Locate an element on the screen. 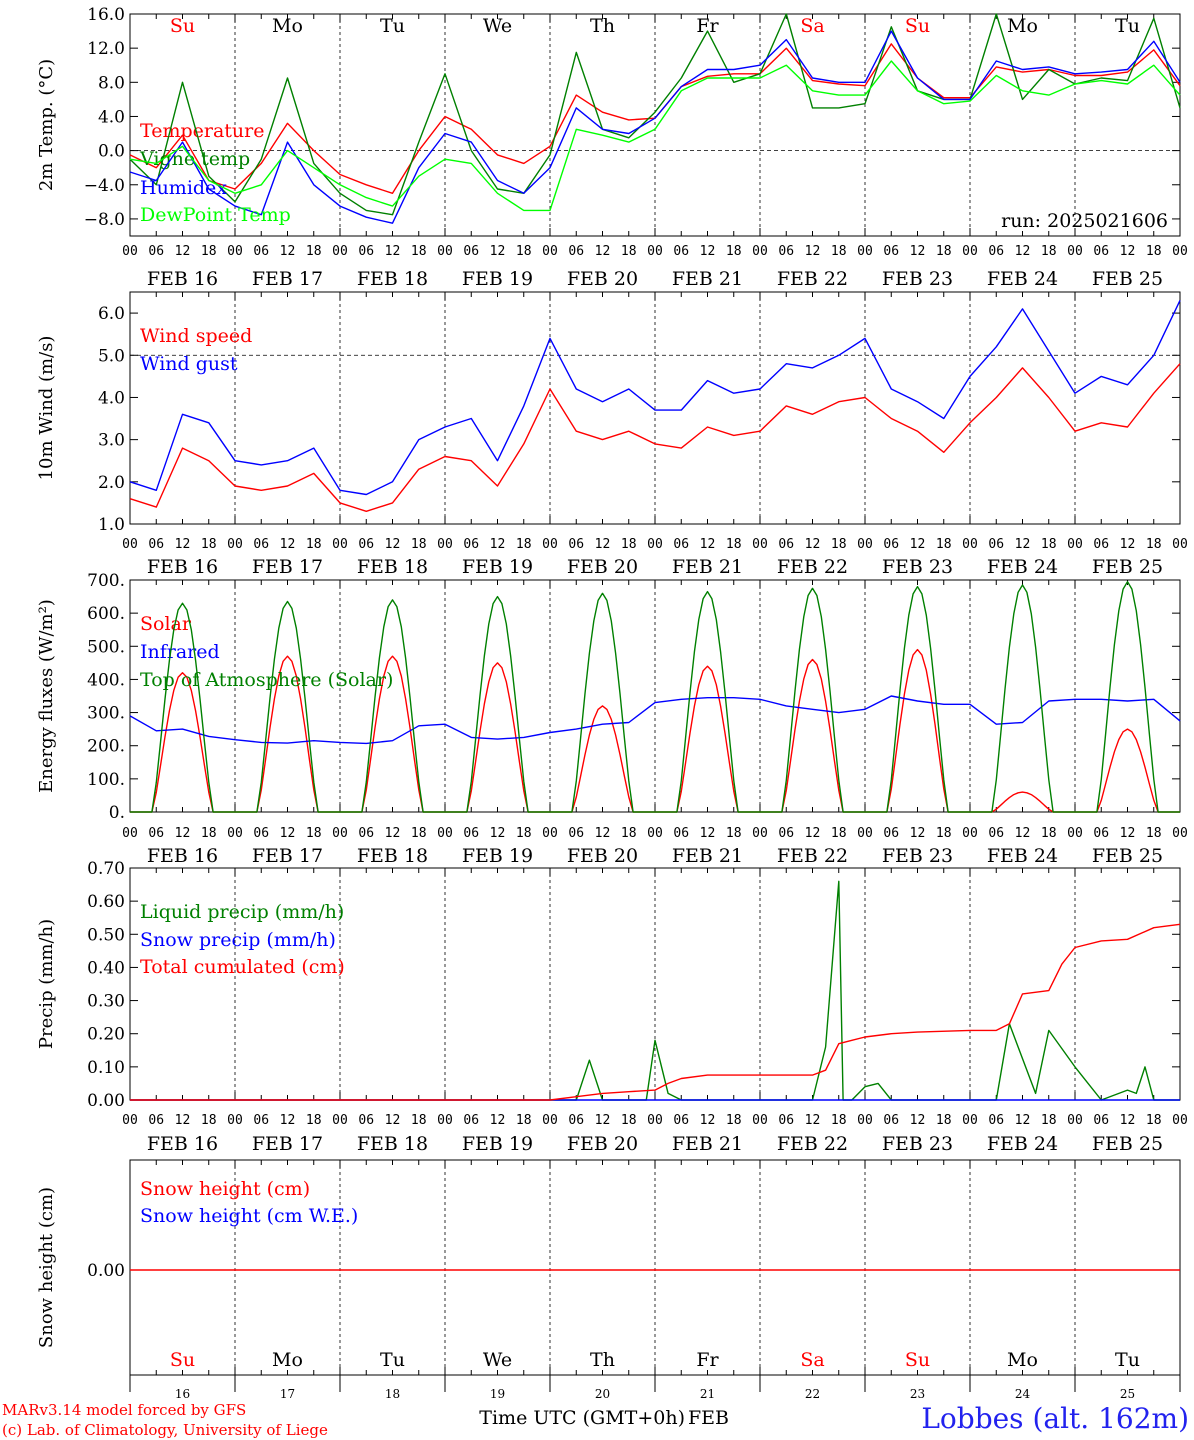 This screenshot has height=1440, width=1194. date-label: FEB 23 is located at coordinates (917, 567).